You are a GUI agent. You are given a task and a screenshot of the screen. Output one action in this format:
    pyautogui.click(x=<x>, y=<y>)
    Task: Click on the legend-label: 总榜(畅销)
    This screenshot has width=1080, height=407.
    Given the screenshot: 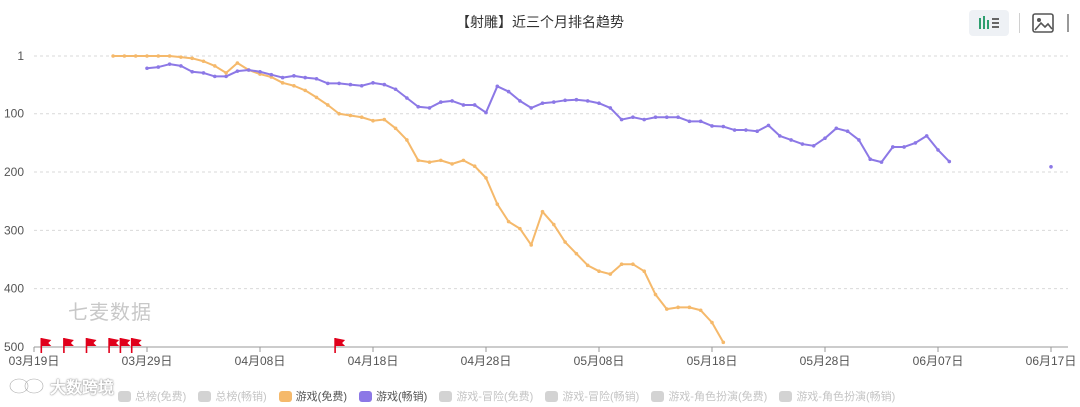 What is the action you would take?
    pyautogui.click(x=241, y=397)
    